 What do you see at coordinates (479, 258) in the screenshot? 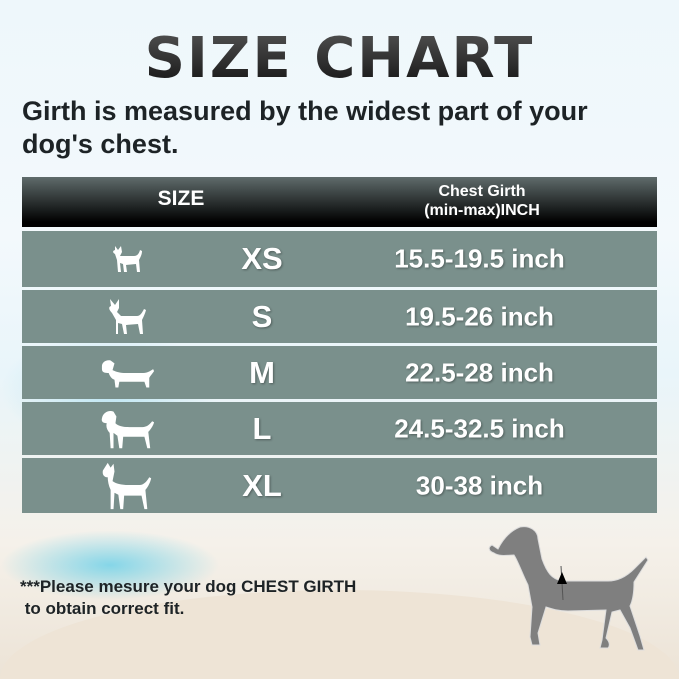
I see `girth-value: 15.5-19.5 inch` at bounding box center [479, 258].